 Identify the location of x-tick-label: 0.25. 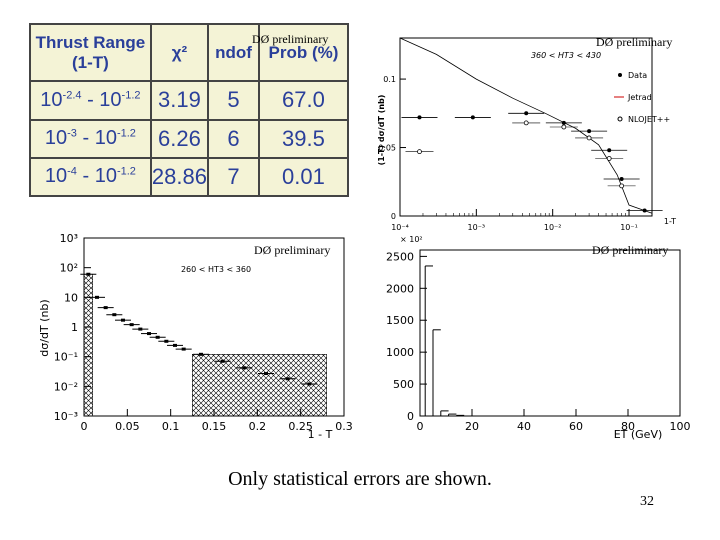
(300, 426).